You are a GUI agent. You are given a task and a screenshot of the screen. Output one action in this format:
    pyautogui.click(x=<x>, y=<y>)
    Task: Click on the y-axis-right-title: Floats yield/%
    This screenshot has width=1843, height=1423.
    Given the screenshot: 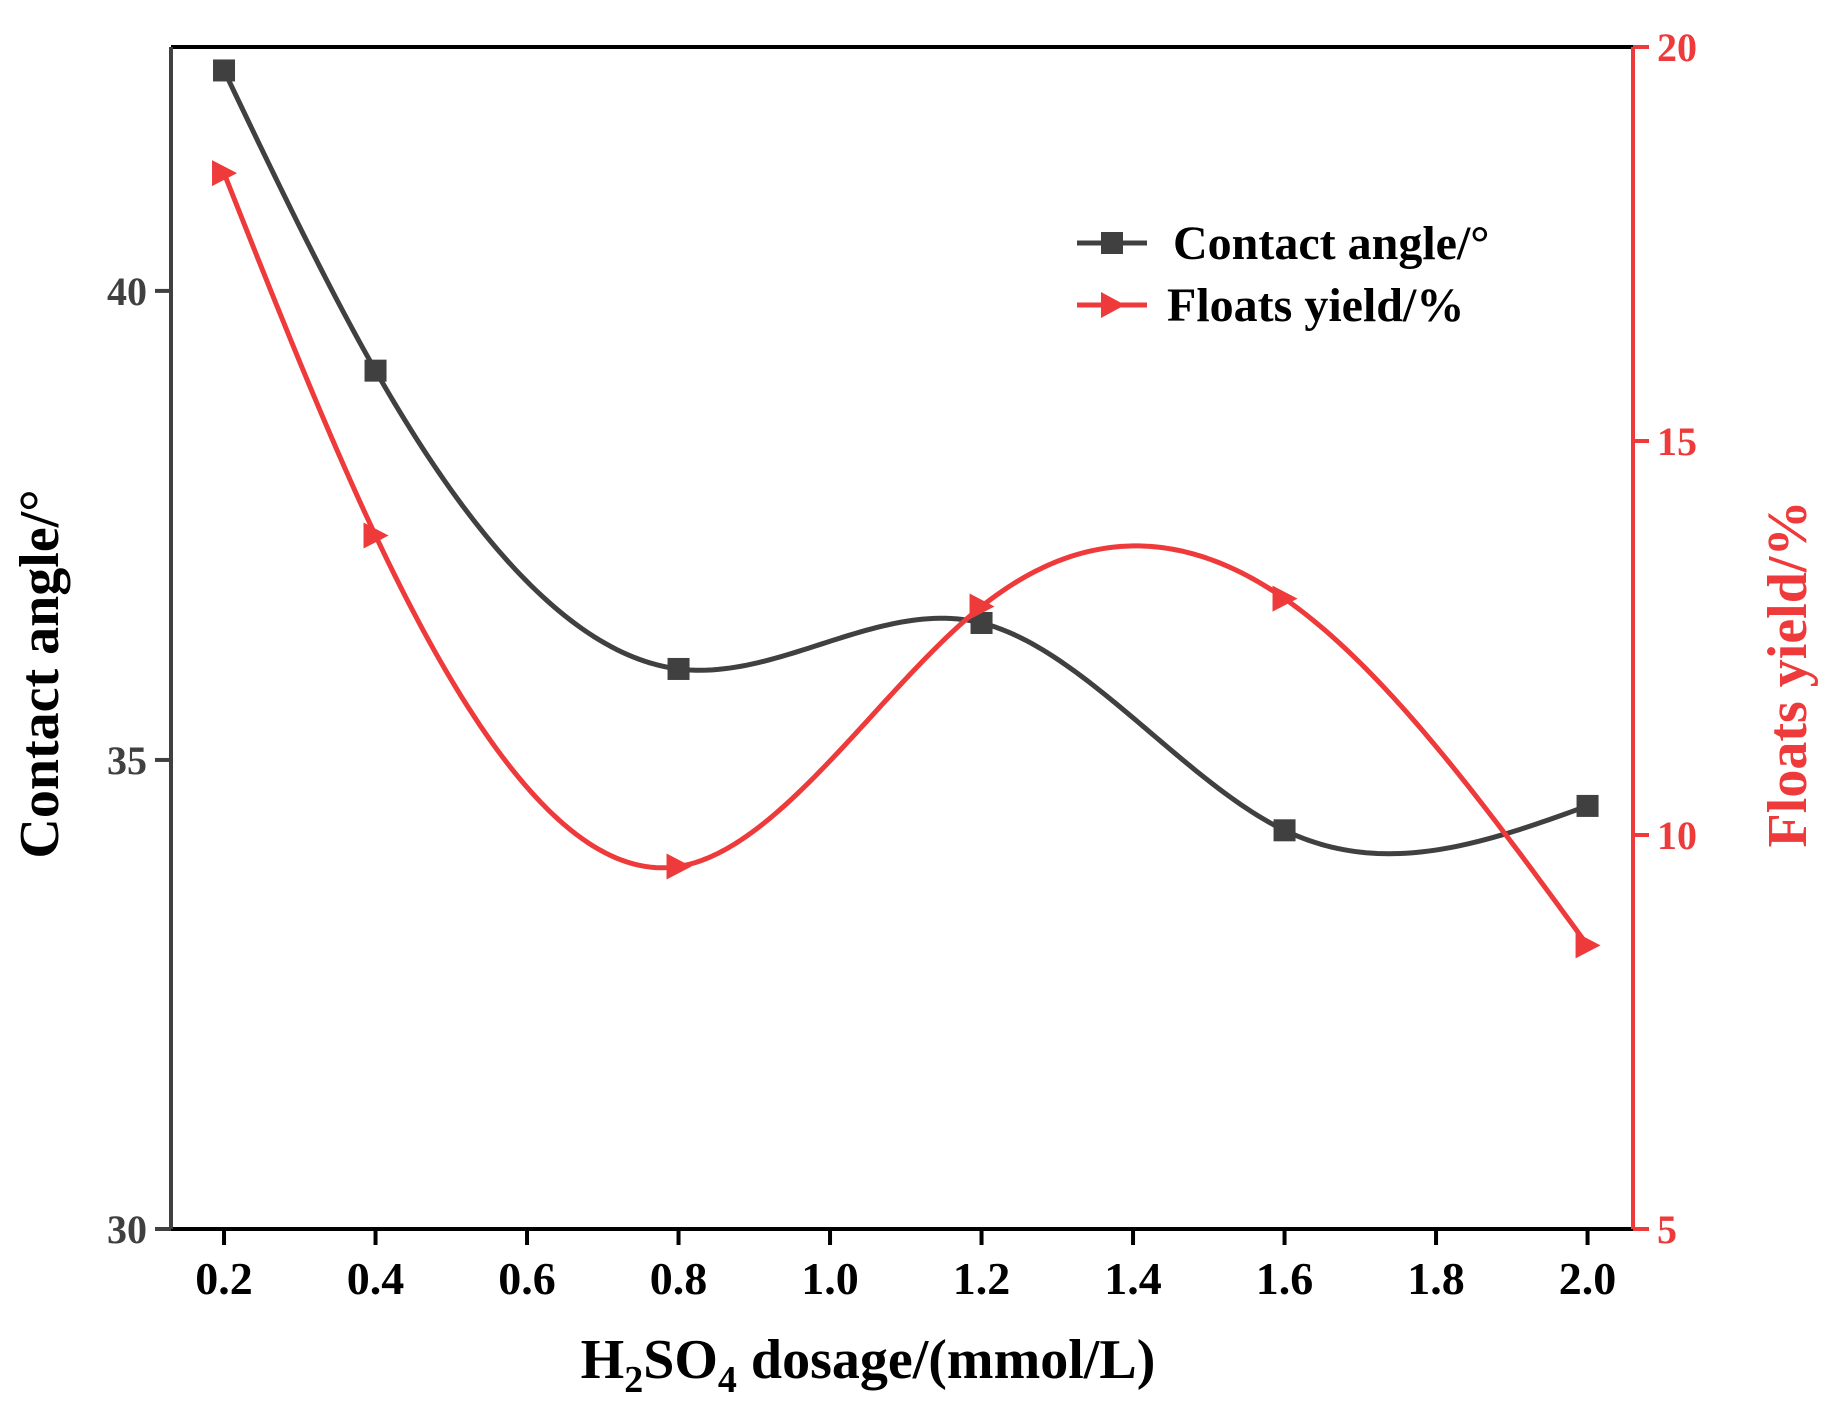 What is the action you would take?
    pyautogui.click(x=1788, y=674)
    